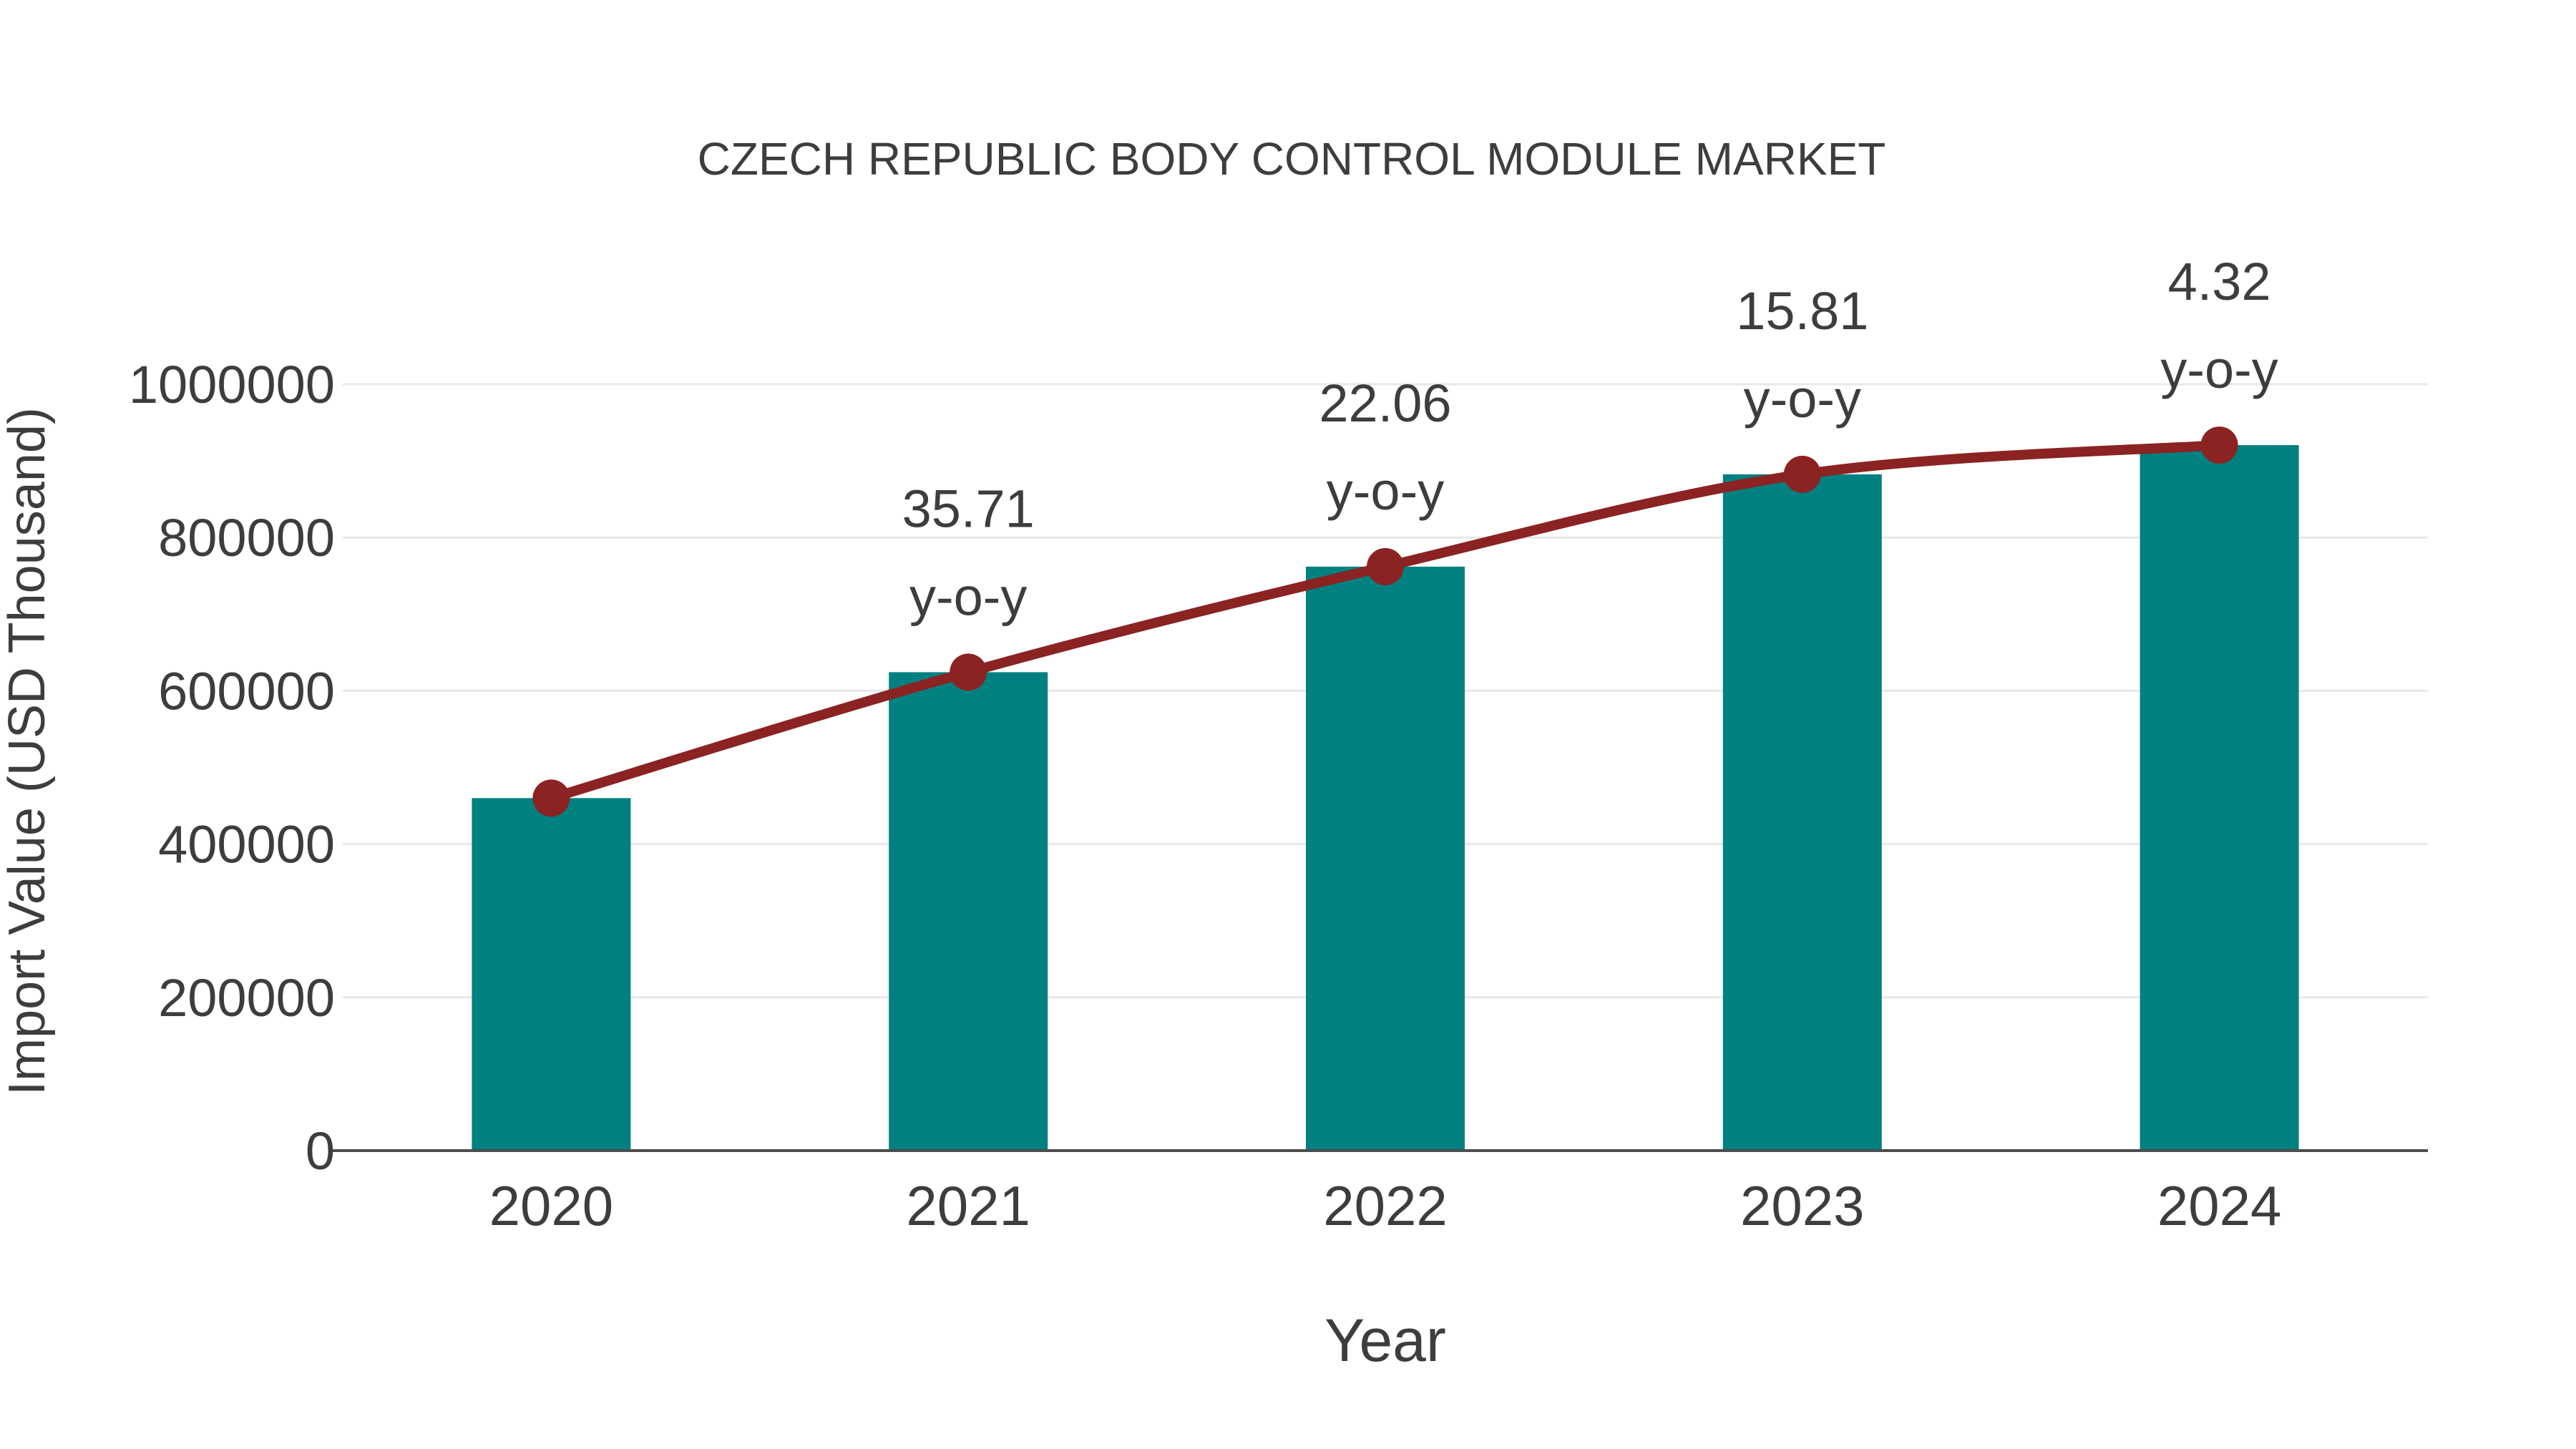 This screenshot has height=1449, width=2576. I want to click on y-tick-label-1000000: 1000000, so click(232, 384).